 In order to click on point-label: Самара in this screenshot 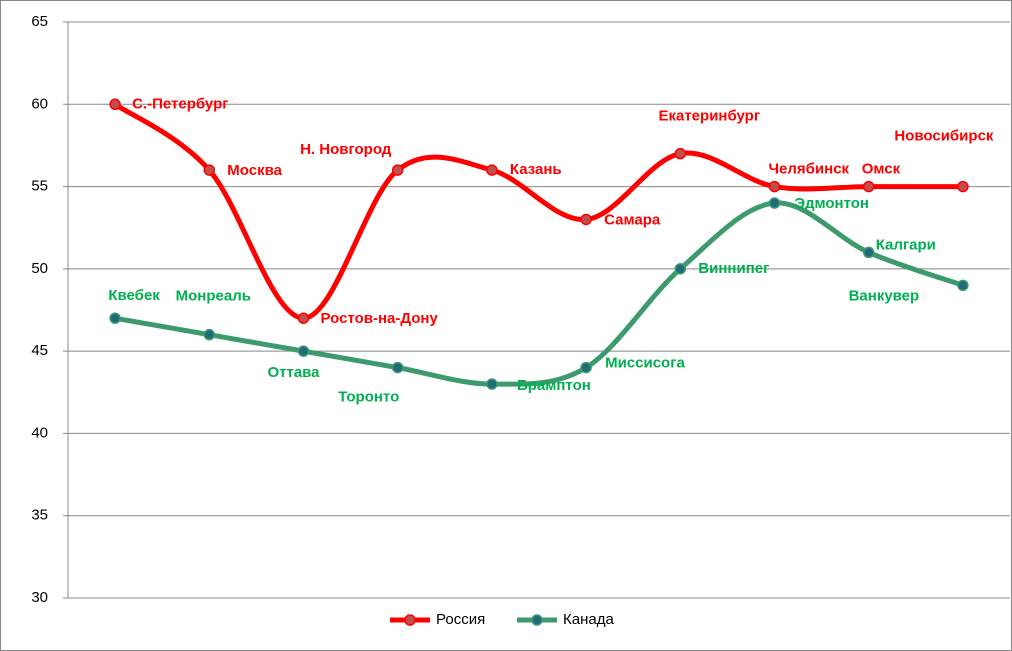, I will do `click(632, 219)`.